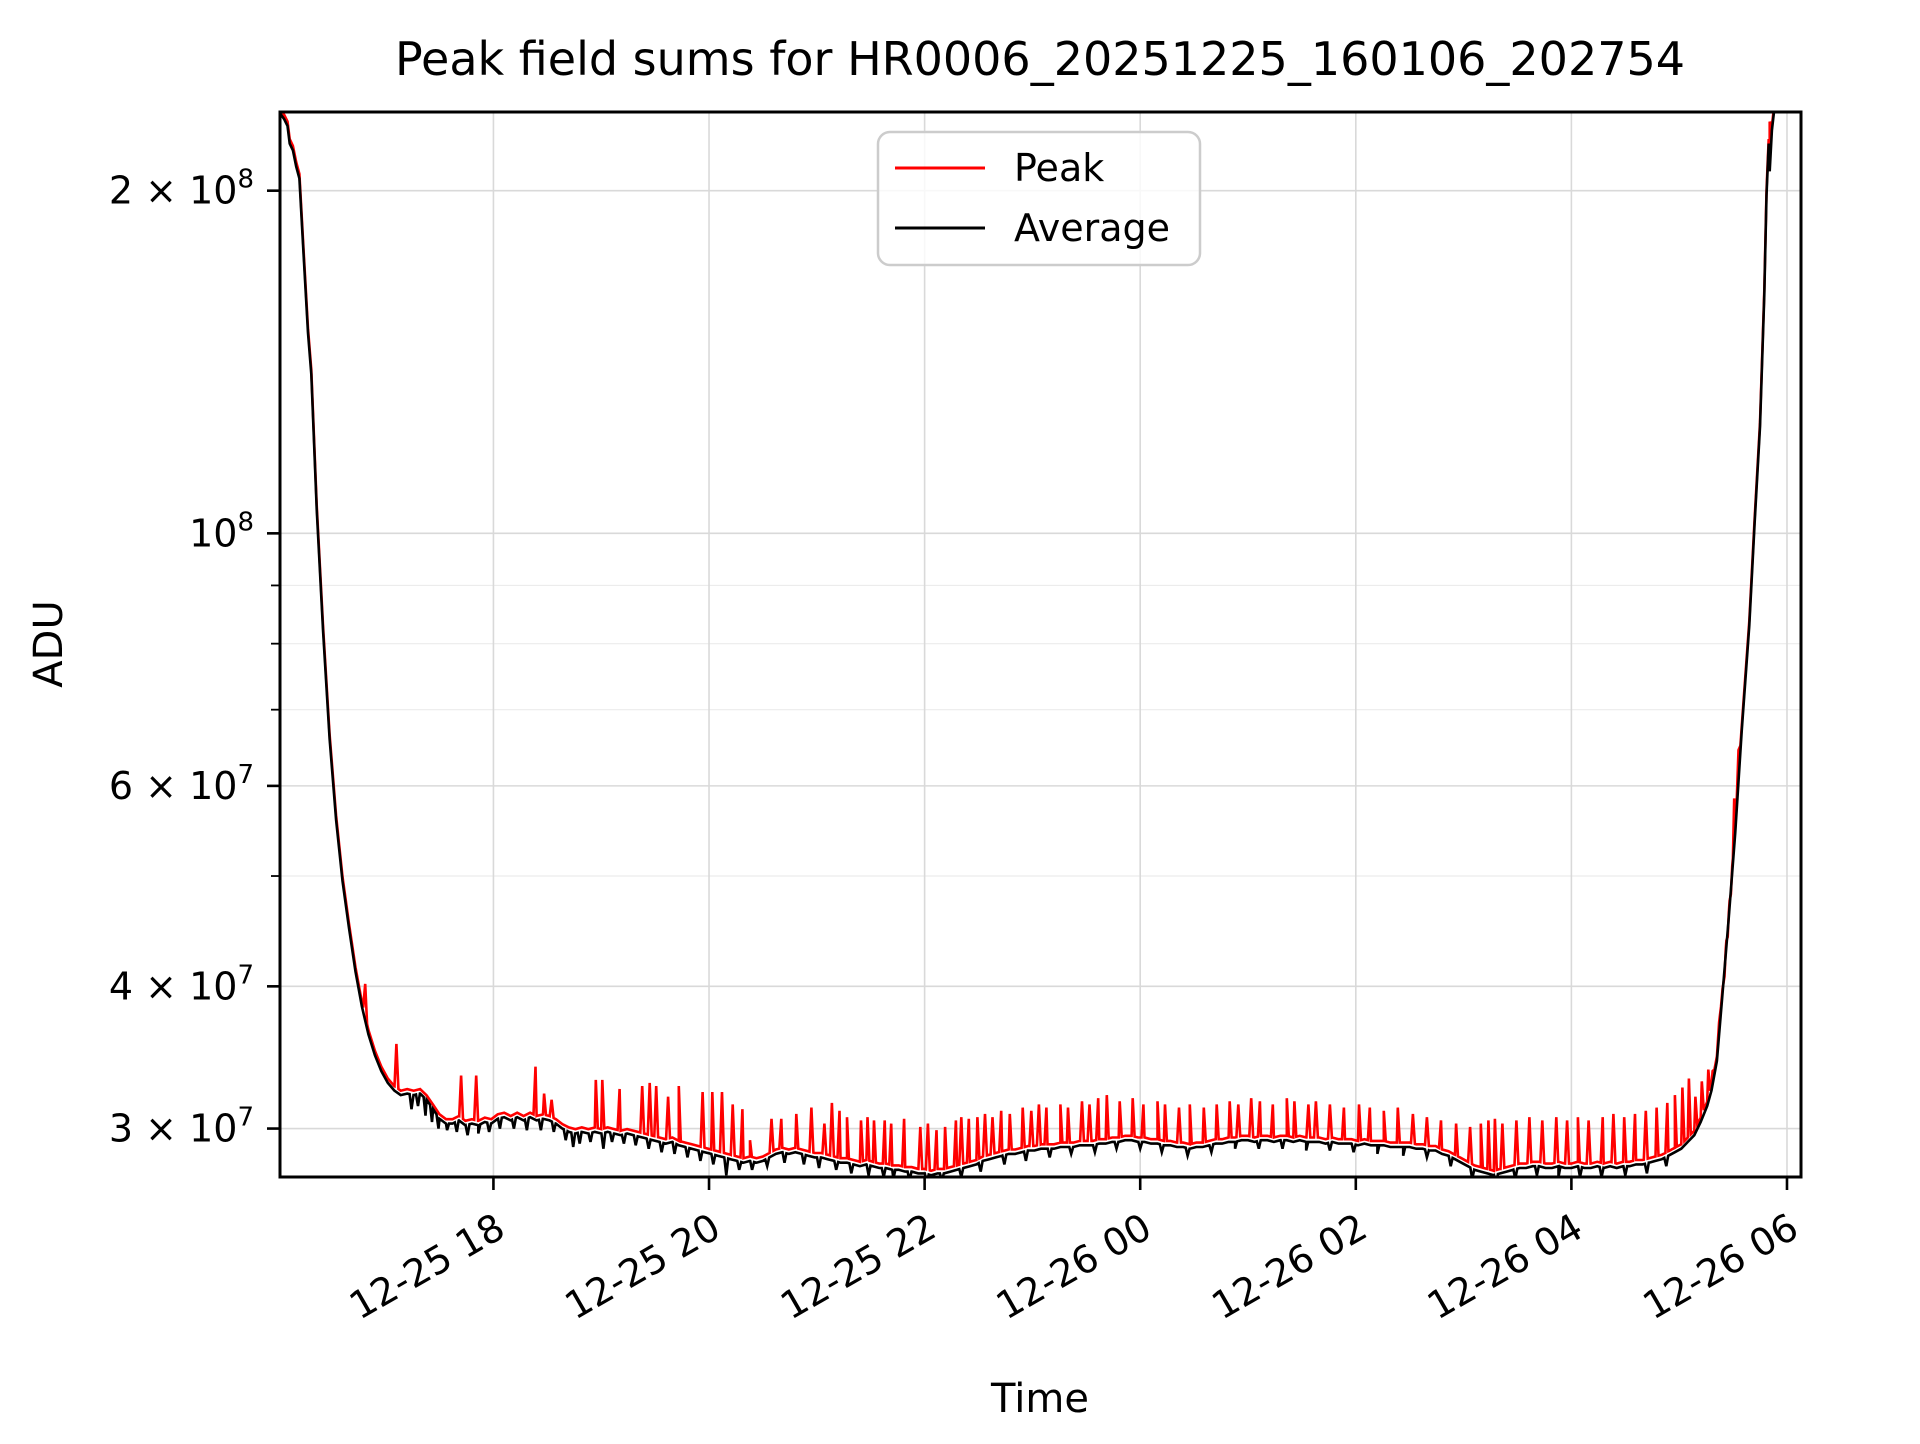 The width and height of the screenshot is (1920, 1444). What do you see at coordinates (1289, 1267) in the screenshot?
I see `x-tick-label: 12-26 02` at bounding box center [1289, 1267].